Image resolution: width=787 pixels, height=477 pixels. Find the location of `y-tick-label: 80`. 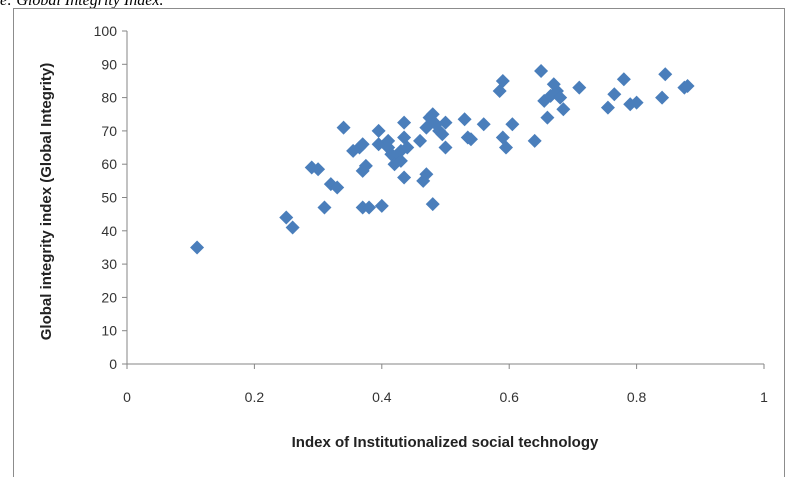

y-tick-label: 80 is located at coordinates (109, 98).